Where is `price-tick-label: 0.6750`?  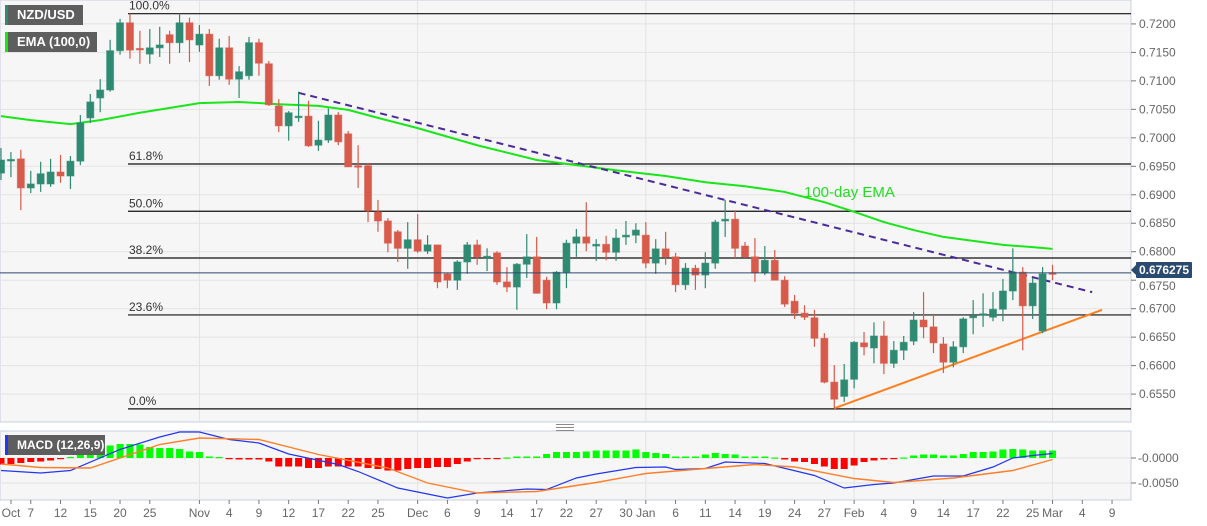
price-tick-label: 0.6750 is located at coordinates (1157, 286).